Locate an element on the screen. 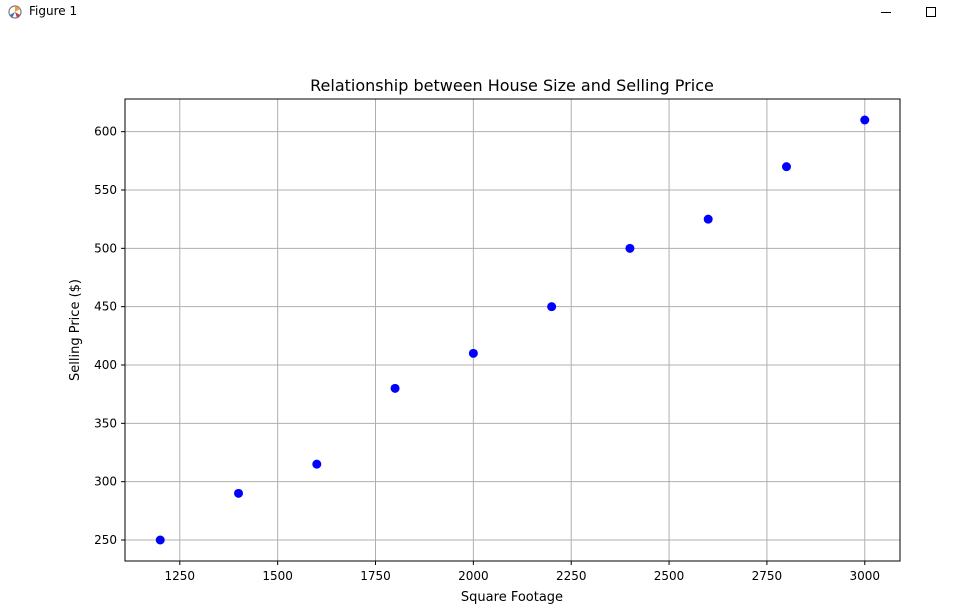 This screenshot has height=615, width=964. x-tick-label: 1750 is located at coordinates (375, 576).